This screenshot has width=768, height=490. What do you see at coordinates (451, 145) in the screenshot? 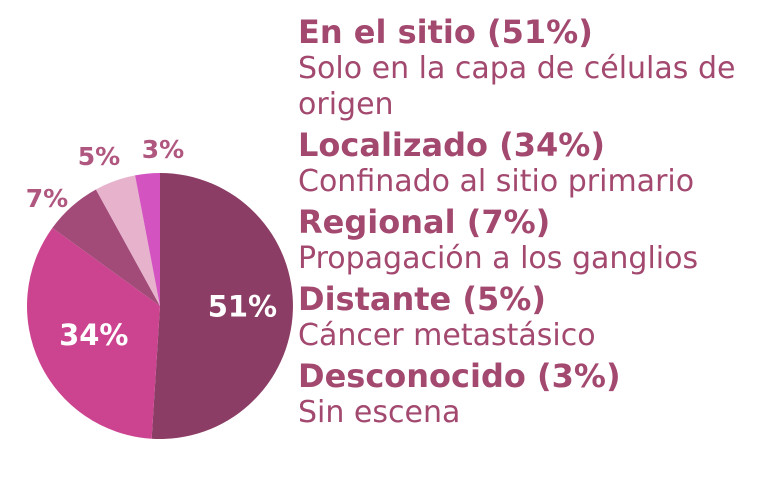
I see `legend-title: Localizado (34%)` at bounding box center [451, 145].